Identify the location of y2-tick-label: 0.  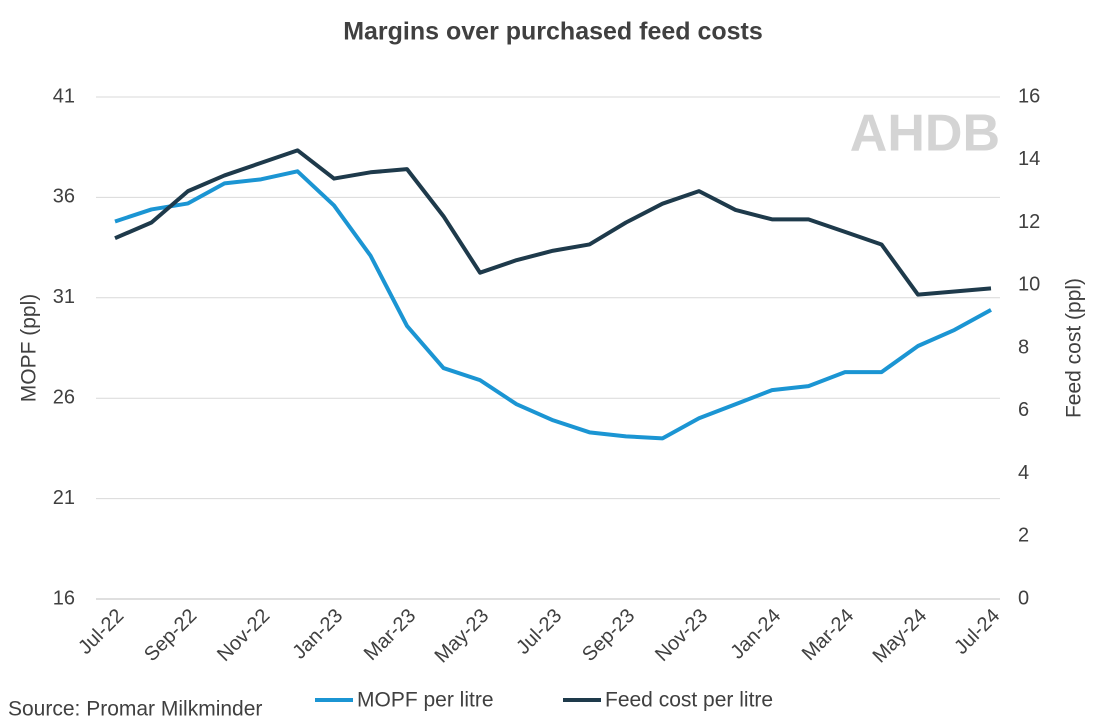
(1023, 598).